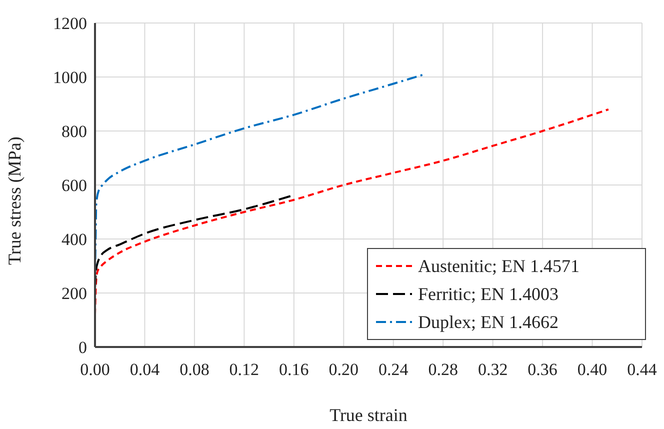 The height and width of the screenshot is (429, 664). I want to click on legend-label: Austenitic; EN 1.4571, so click(499, 266).